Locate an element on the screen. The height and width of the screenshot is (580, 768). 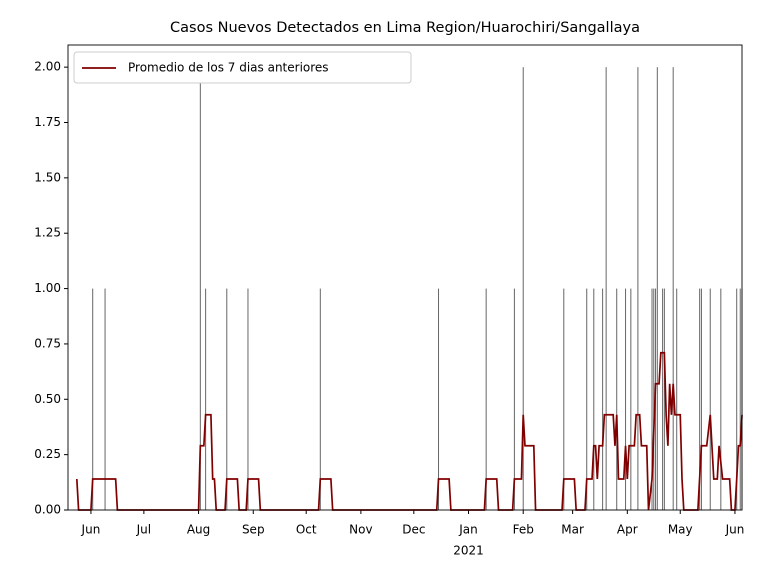
y-tick-label: 0.00 is located at coordinates (47, 510).